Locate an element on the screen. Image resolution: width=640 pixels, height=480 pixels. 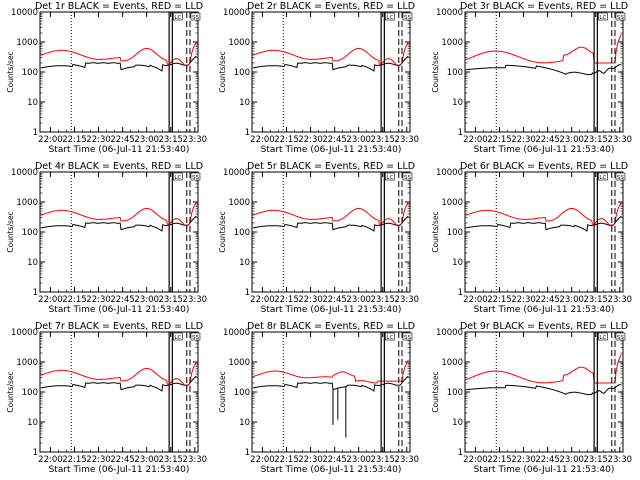
chart-title: Det 8r BLACK = Events, RED = LLD is located at coordinates (331, 326).